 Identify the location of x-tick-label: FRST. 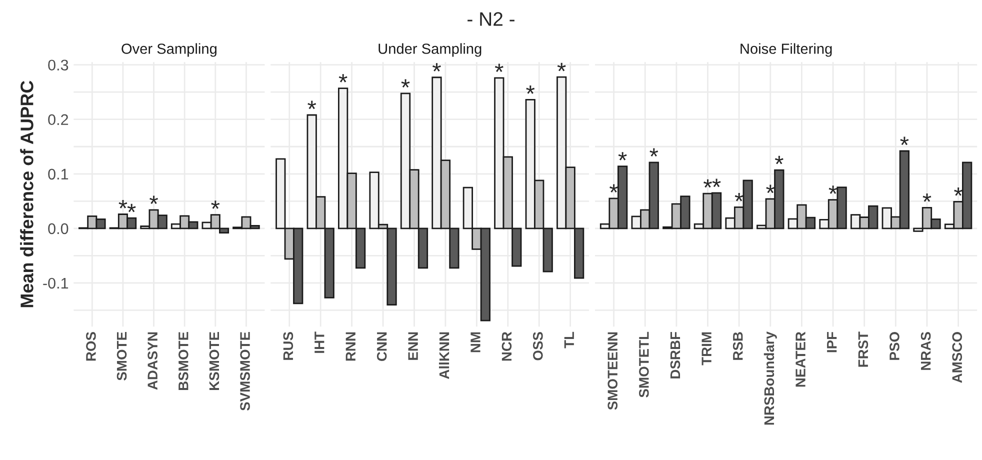
(863, 349).